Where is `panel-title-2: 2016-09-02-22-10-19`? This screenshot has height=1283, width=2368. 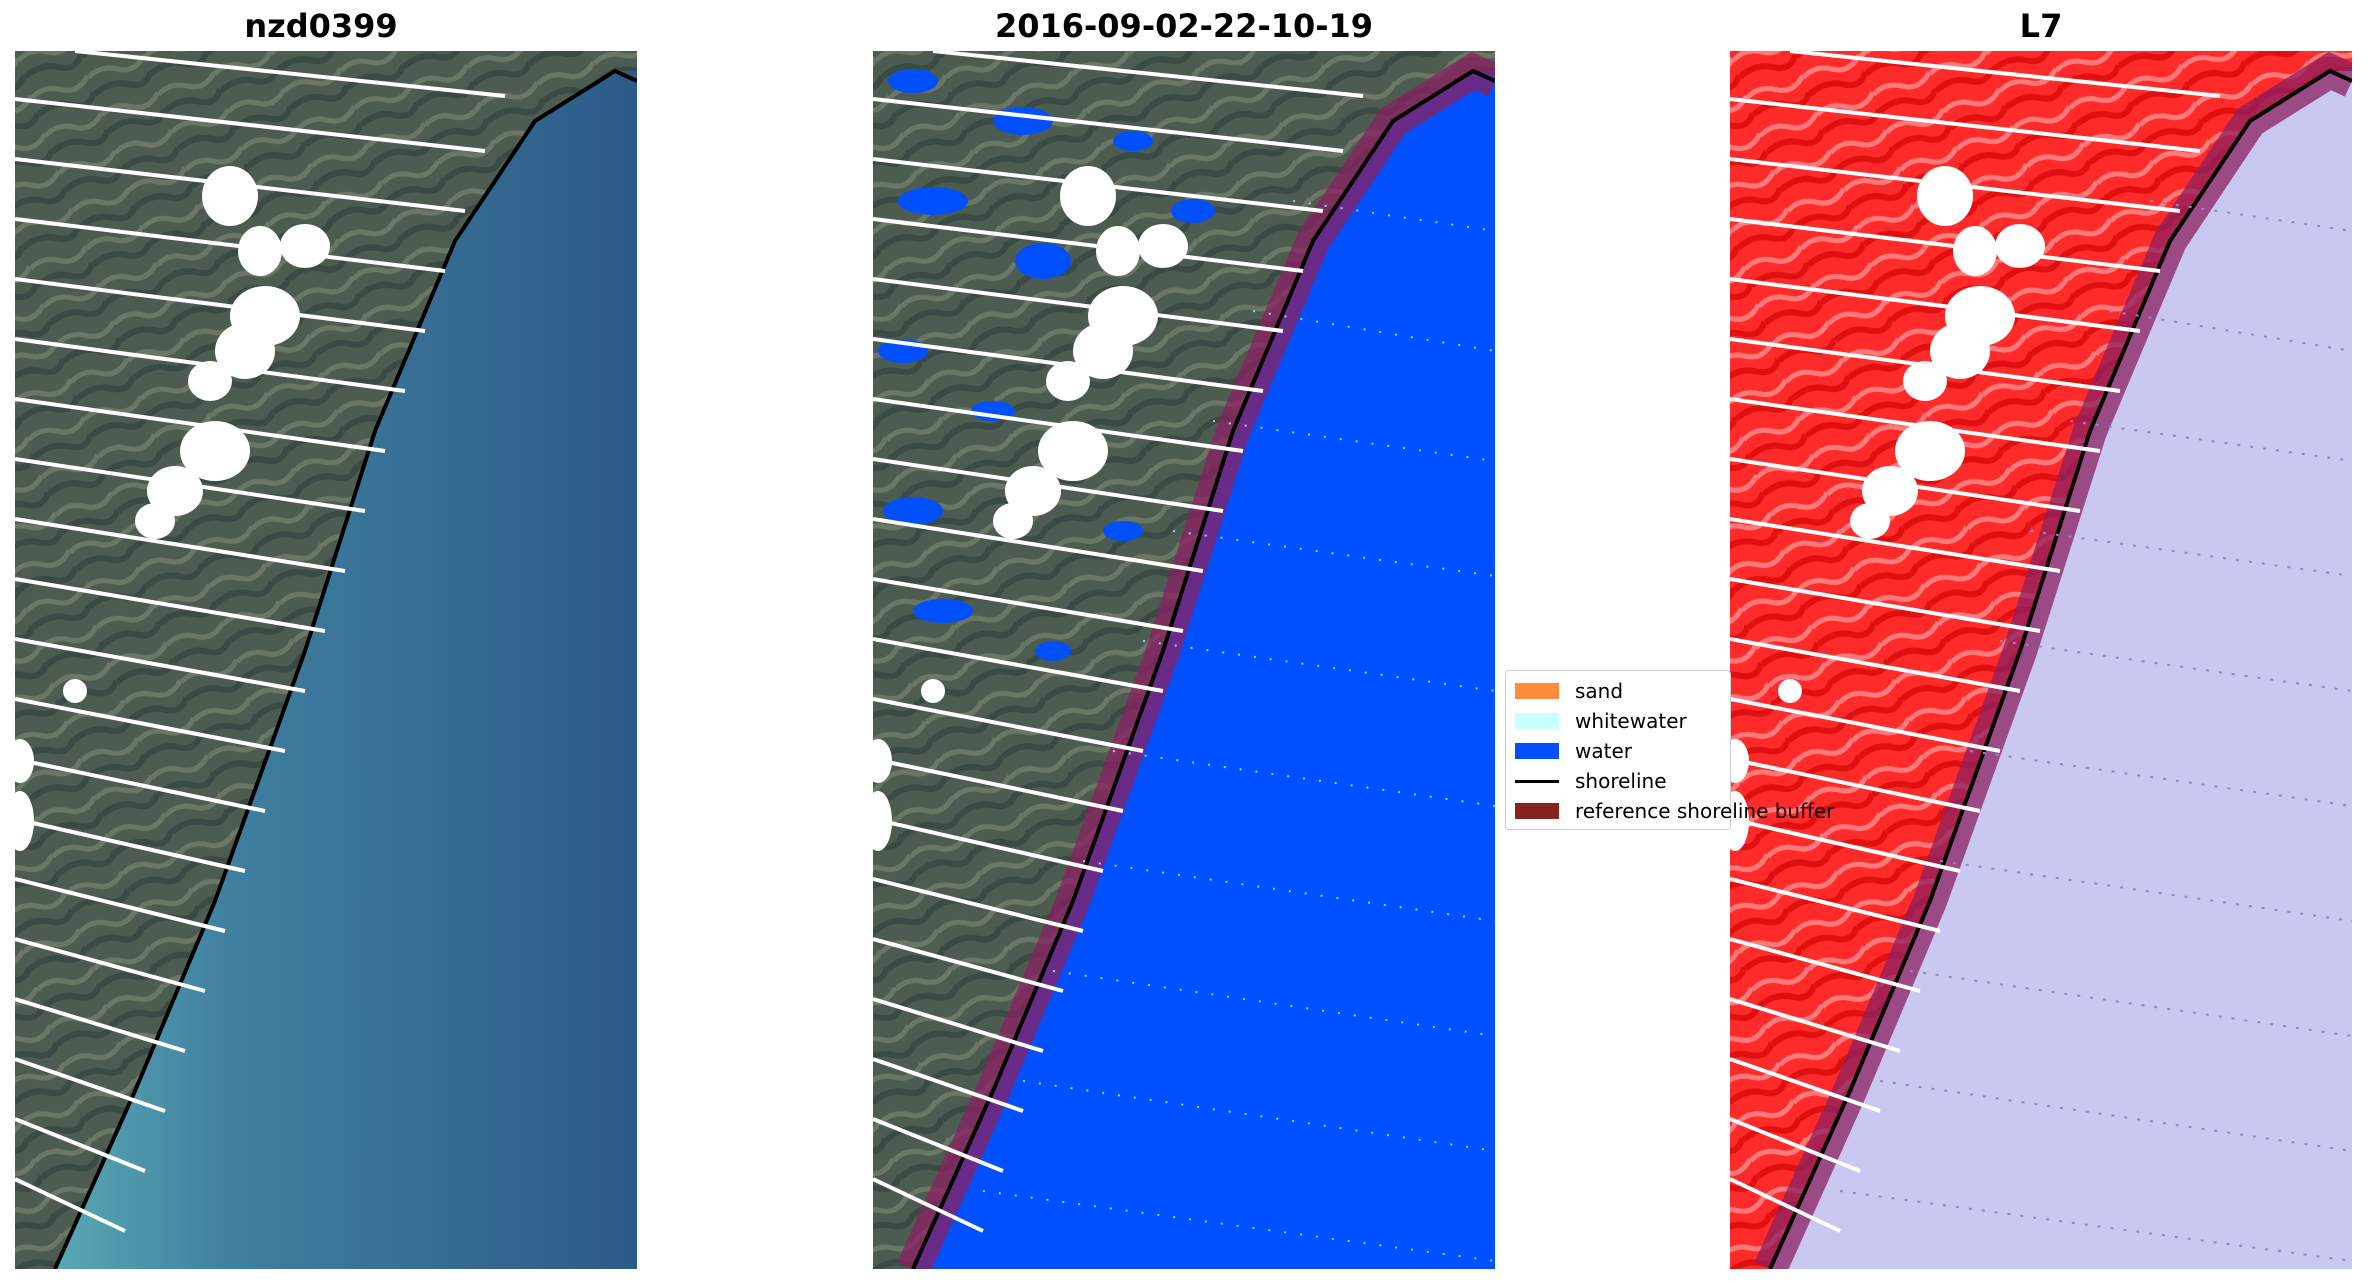 panel-title-2: 2016-09-02-22-10-19 is located at coordinates (1184, 26).